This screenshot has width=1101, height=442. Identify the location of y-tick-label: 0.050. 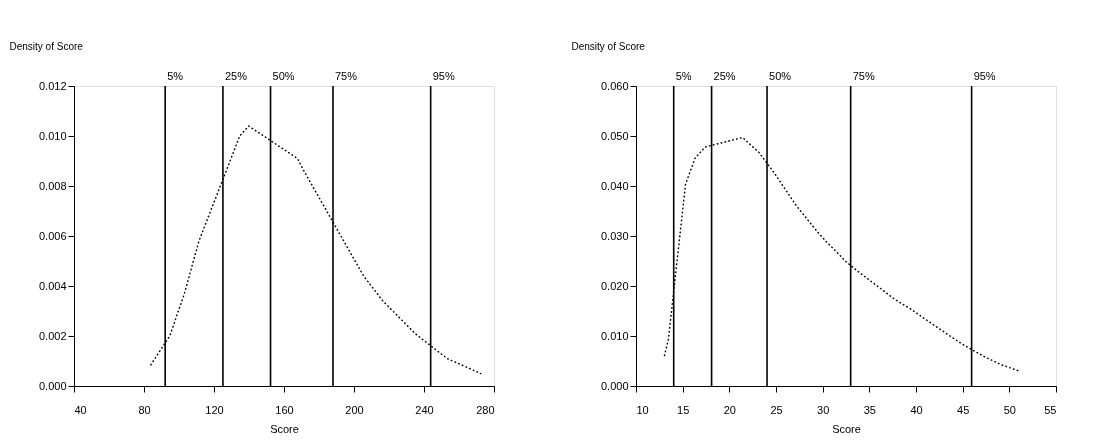
(614, 135).